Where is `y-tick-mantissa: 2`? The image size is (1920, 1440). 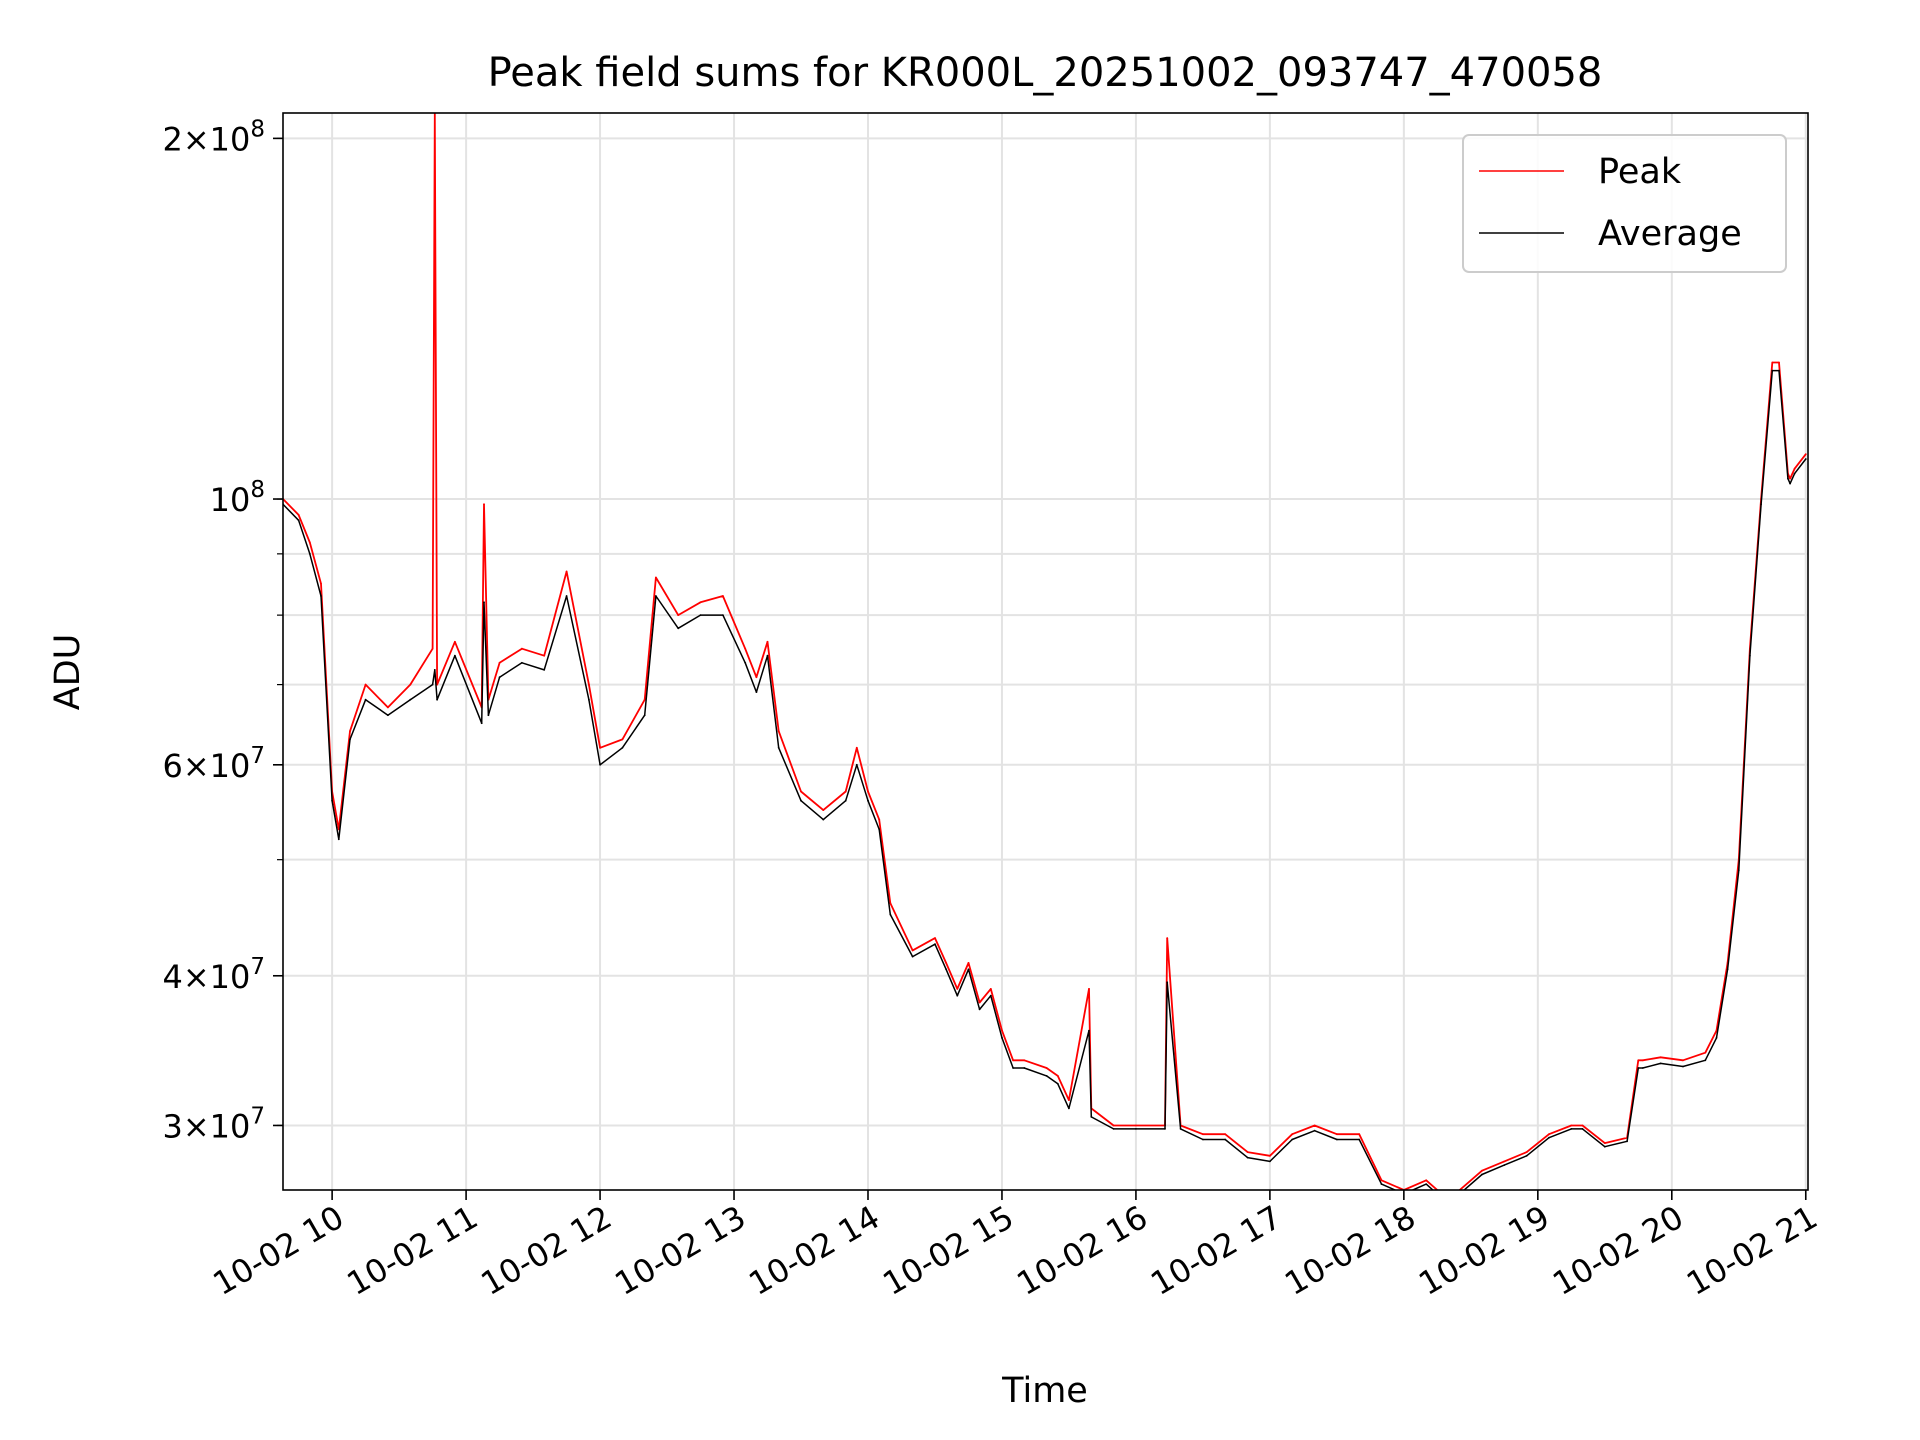
y-tick-mantissa: 2 is located at coordinates (172, 139).